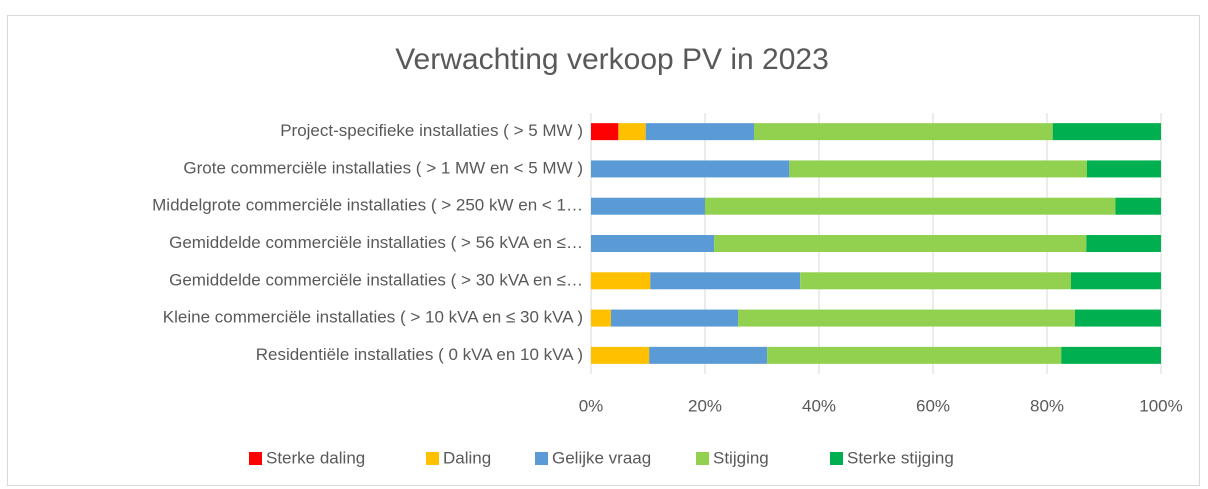 The width and height of the screenshot is (1208, 489). What do you see at coordinates (900, 457) in the screenshot?
I see `legend-label: Sterke stijging` at bounding box center [900, 457].